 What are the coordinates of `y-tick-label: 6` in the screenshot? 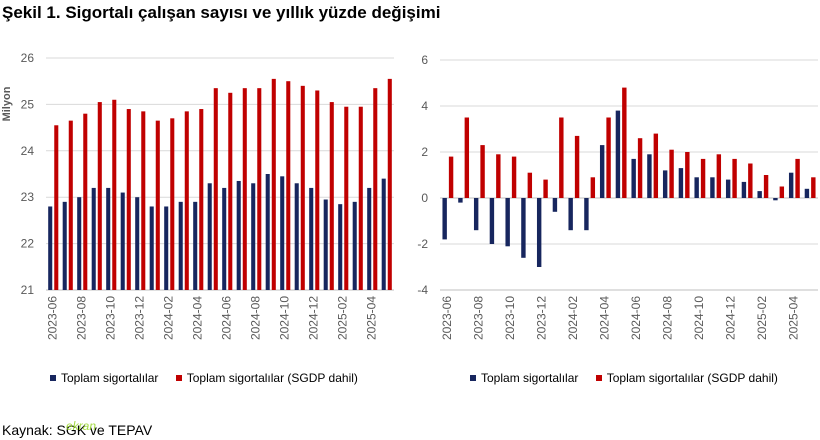 It's located at (424, 60).